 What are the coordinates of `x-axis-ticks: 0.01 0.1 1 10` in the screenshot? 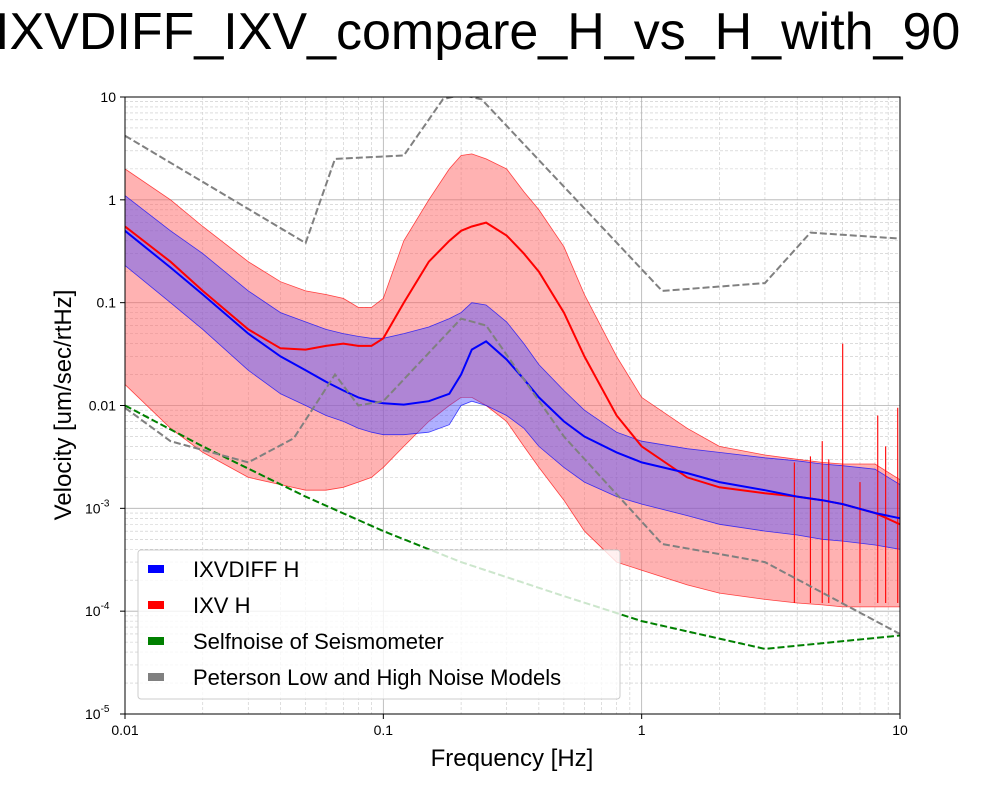 It's located at (509, 726).